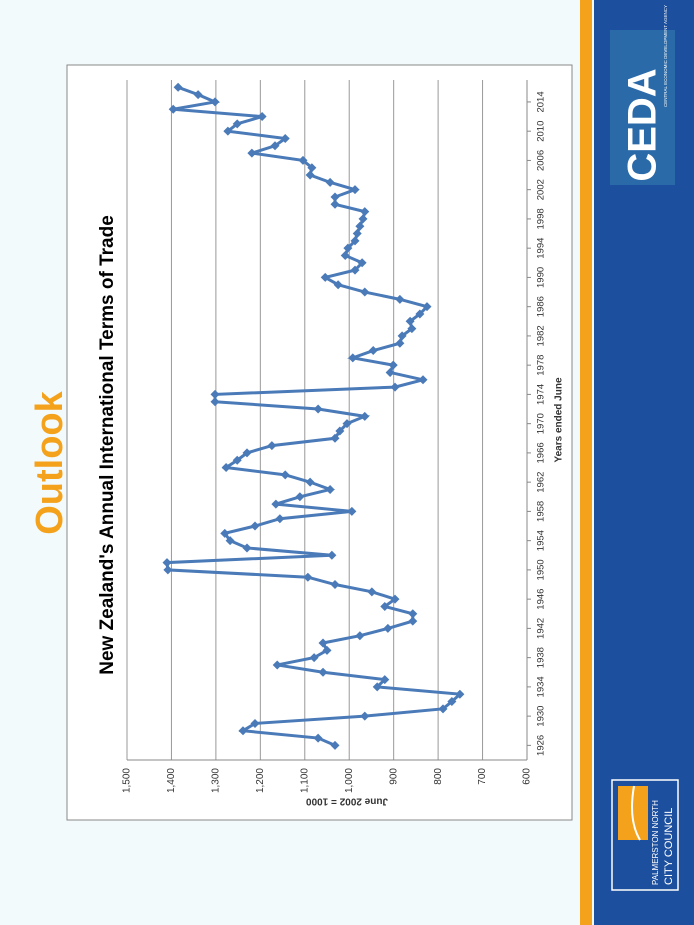 Image resolution: width=694 pixels, height=925 pixels. What do you see at coordinates (541, 657) in the screenshot?
I see `x-tick-label: 1938` at bounding box center [541, 657].